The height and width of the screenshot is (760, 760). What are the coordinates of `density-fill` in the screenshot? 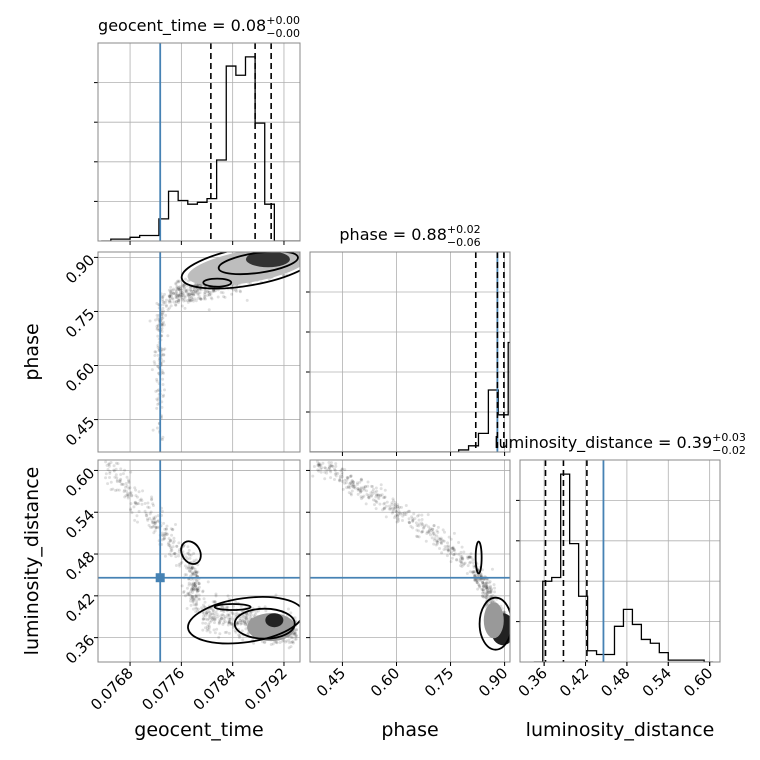 It's located at (493, 620).